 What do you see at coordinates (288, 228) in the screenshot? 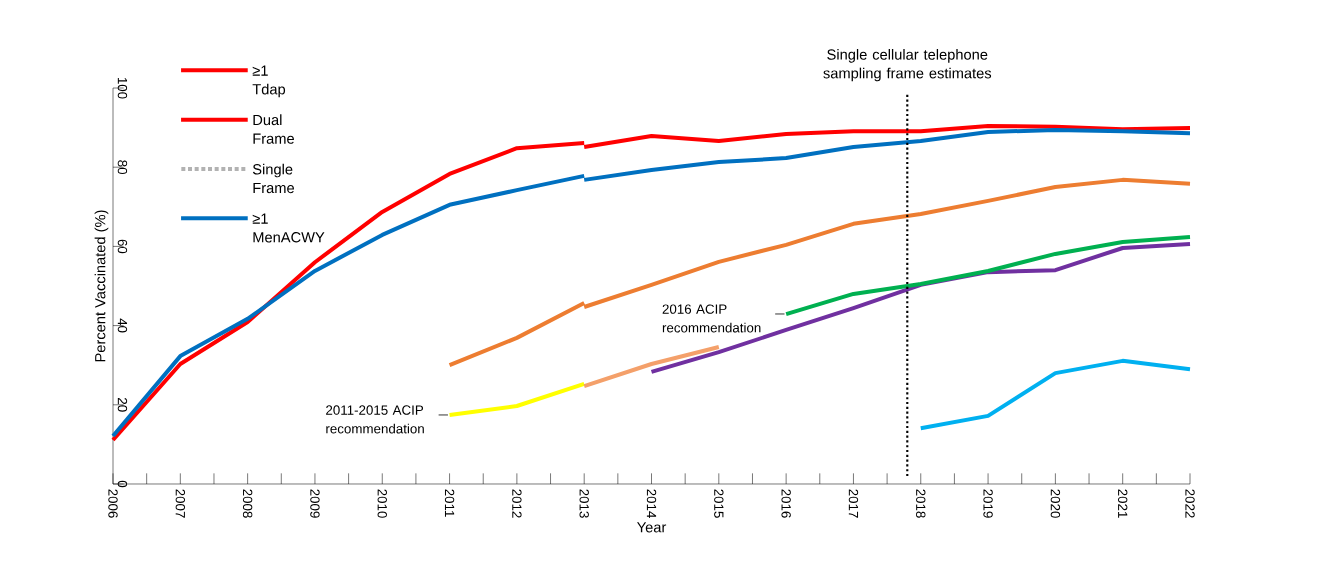
I see `legend-label: ≥1 MenACWY` at bounding box center [288, 228].